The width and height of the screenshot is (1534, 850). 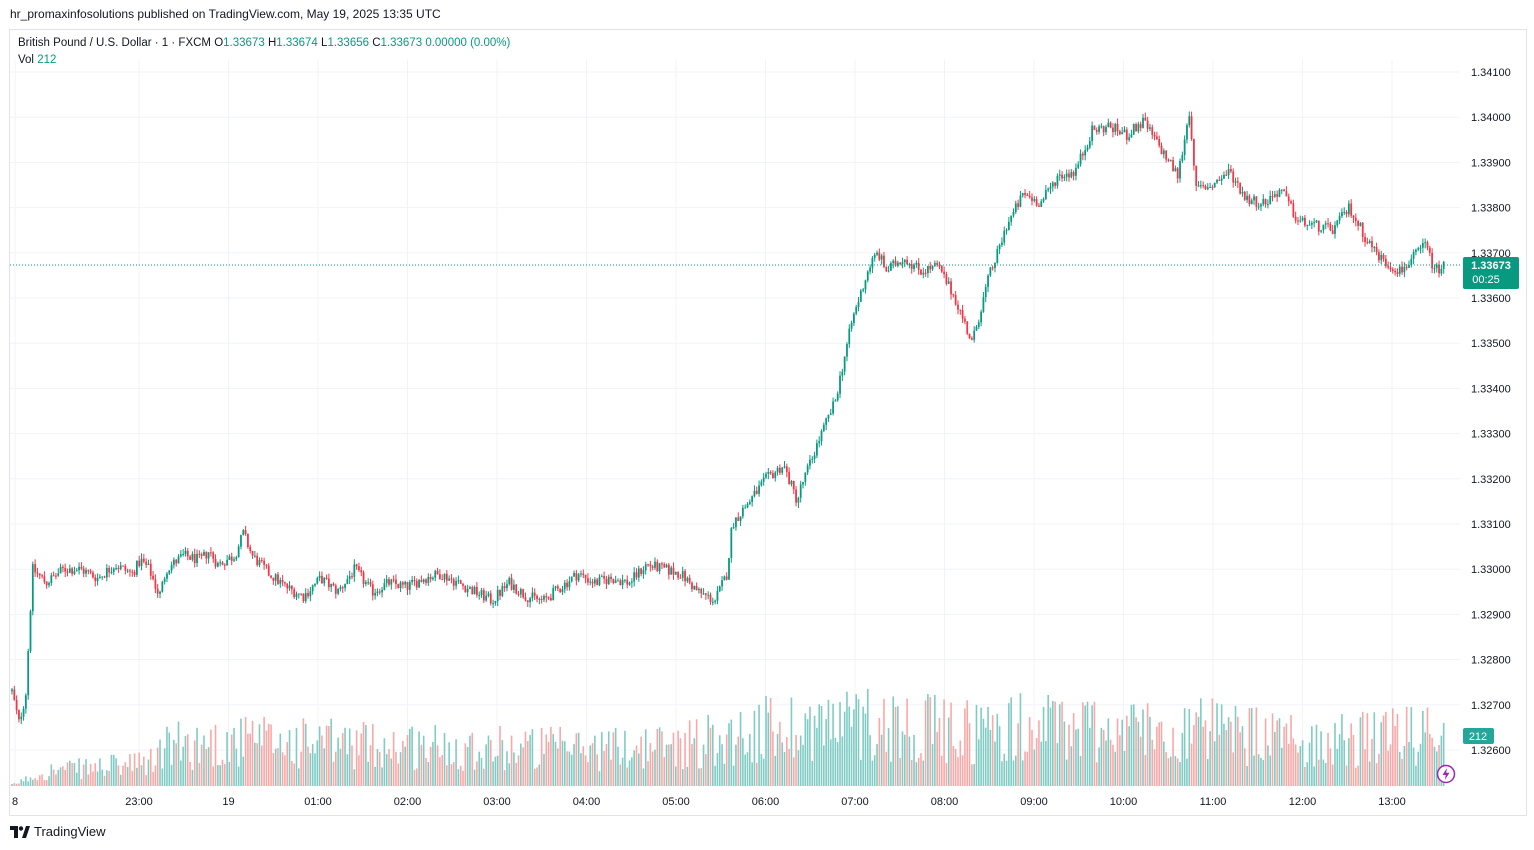 What do you see at coordinates (497, 802) in the screenshot?
I see `x-tick-label: 03:00` at bounding box center [497, 802].